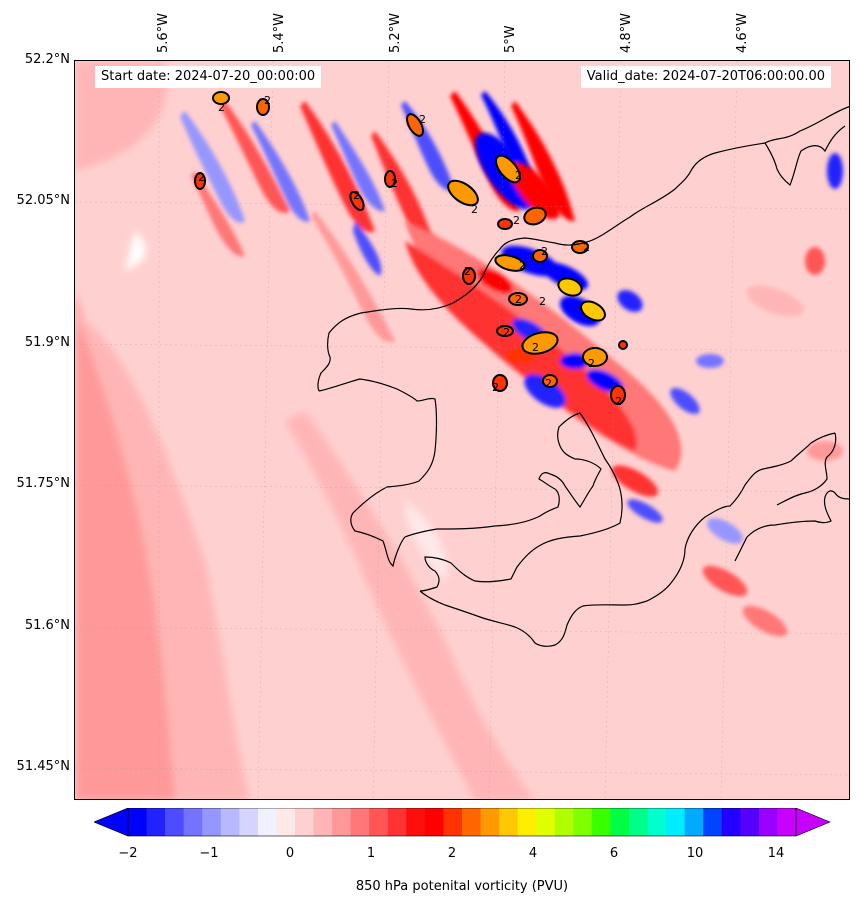 The height and width of the screenshot is (907, 859). Describe the element at coordinates (43, 200) in the screenshot. I see `lat-tick-label: 52.05°N` at that location.